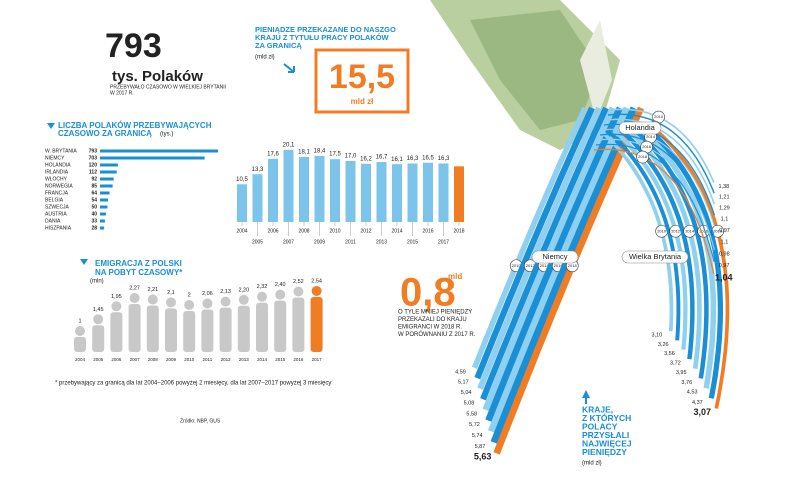 This screenshot has height=480, width=805. Describe the element at coordinates (94, 207) in the screenshot. I see `hbar-value: 50` at that location.